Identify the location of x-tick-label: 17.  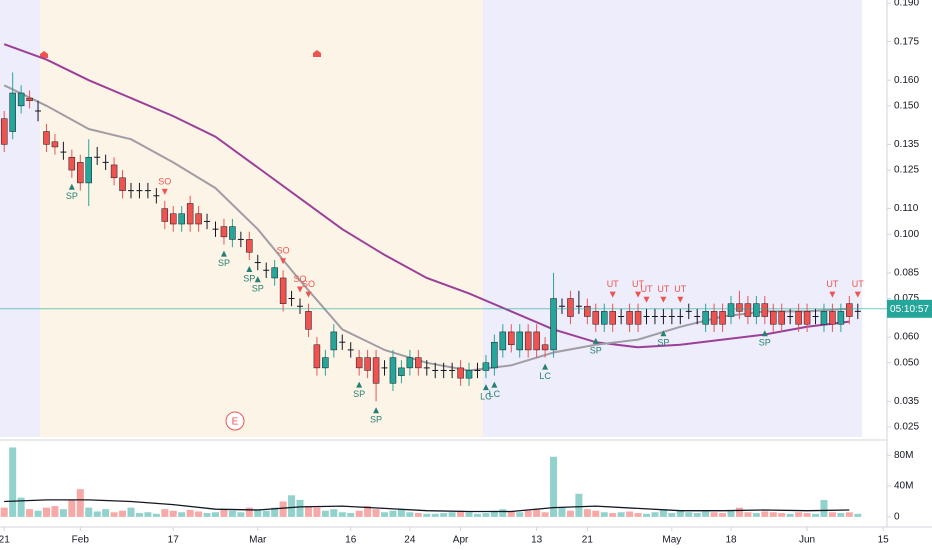
(174, 540).